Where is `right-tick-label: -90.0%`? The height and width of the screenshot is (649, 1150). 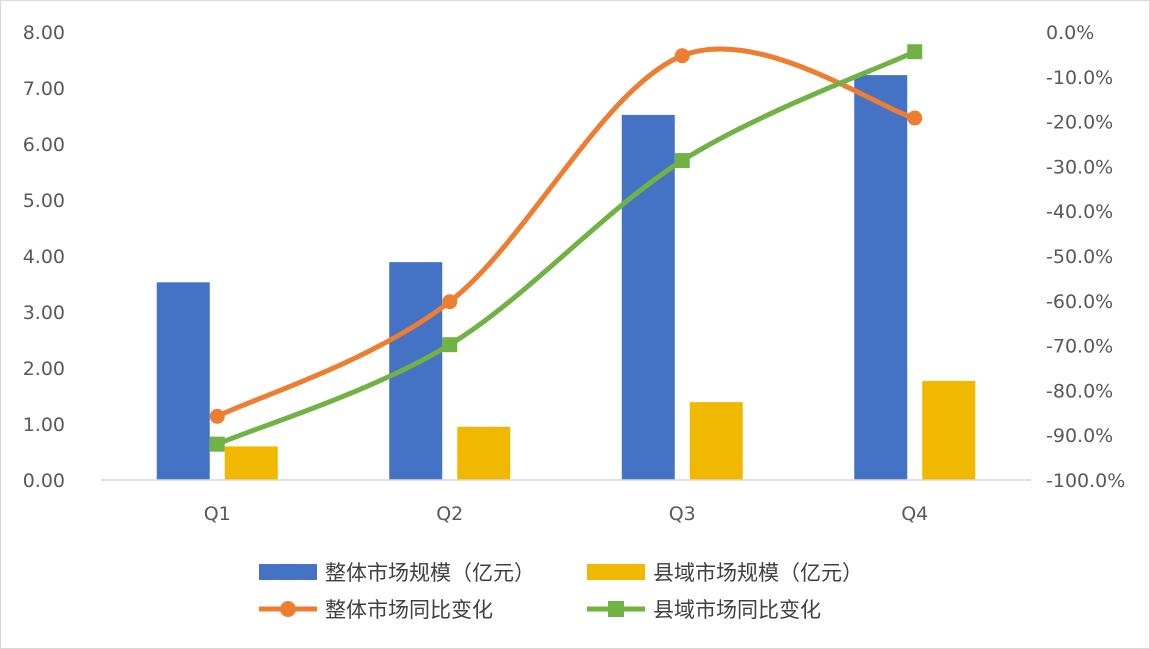 right-tick-label: -90.0% is located at coordinates (1079, 436).